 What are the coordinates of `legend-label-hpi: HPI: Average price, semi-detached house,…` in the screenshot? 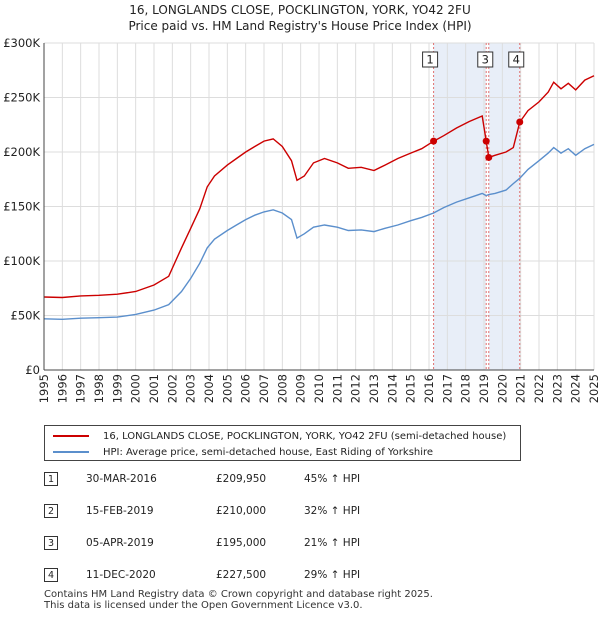 It's located at (268, 452).